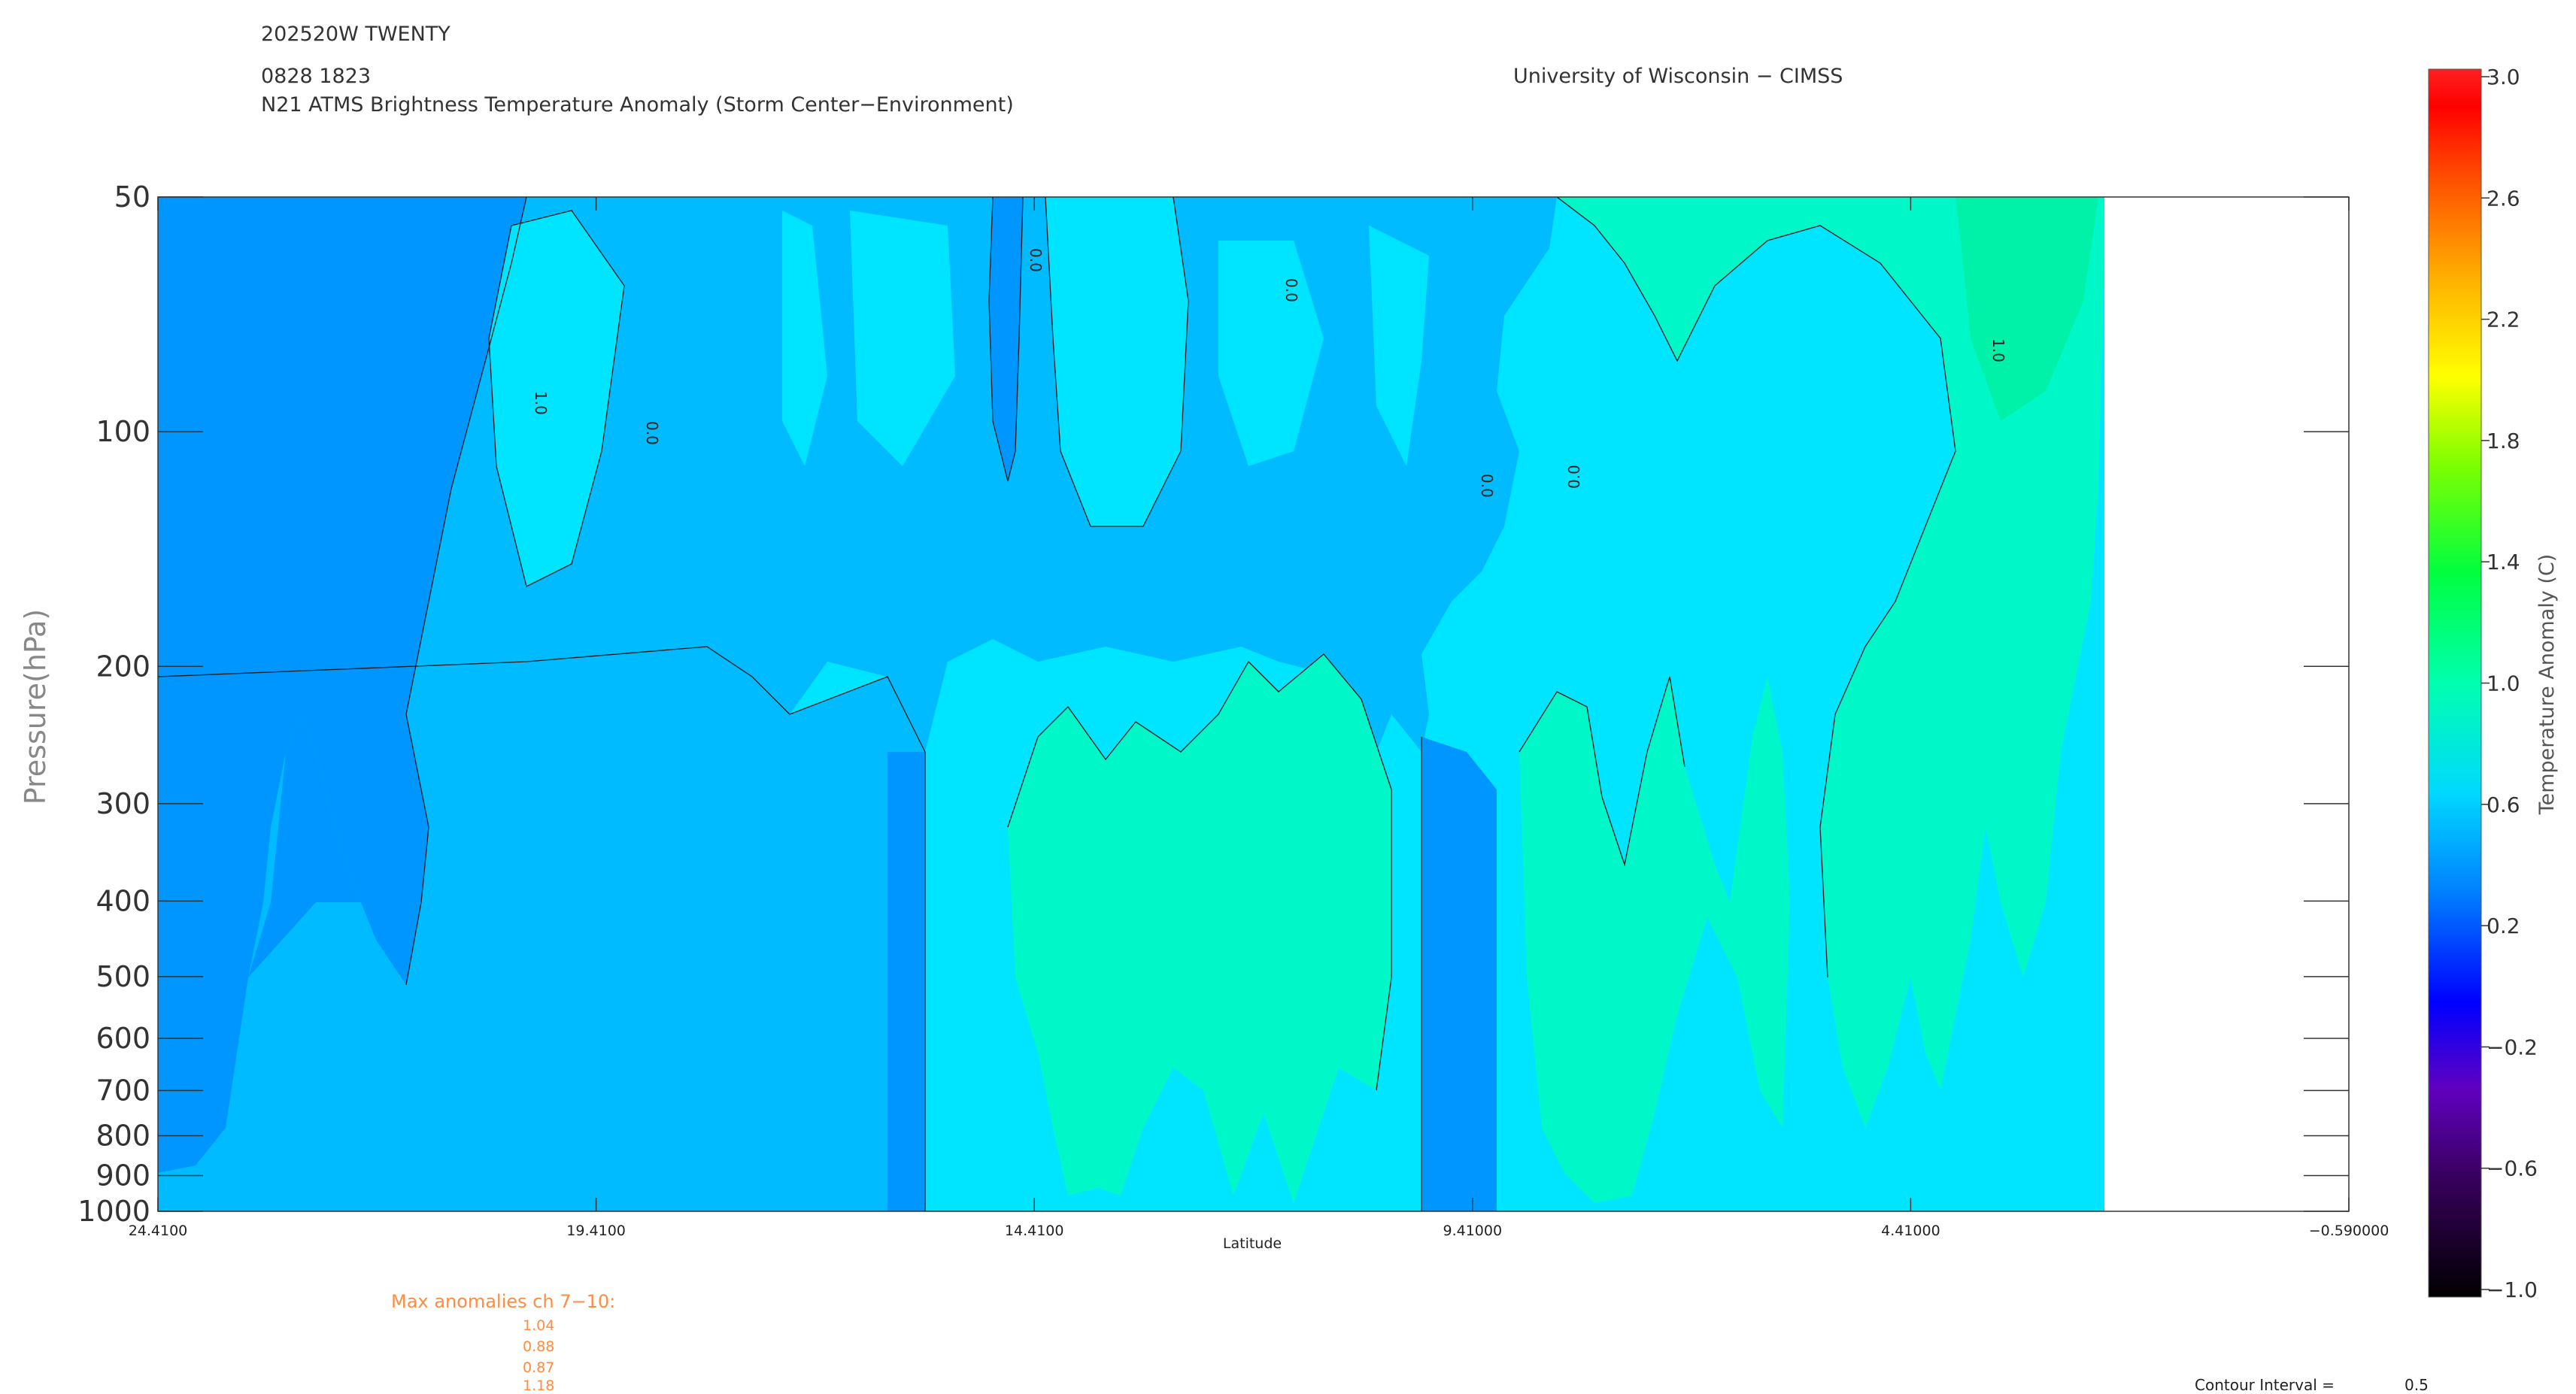 The height and width of the screenshot is (1394, 2576). I want to click on field-region-teal-core, so click(1199, 929).